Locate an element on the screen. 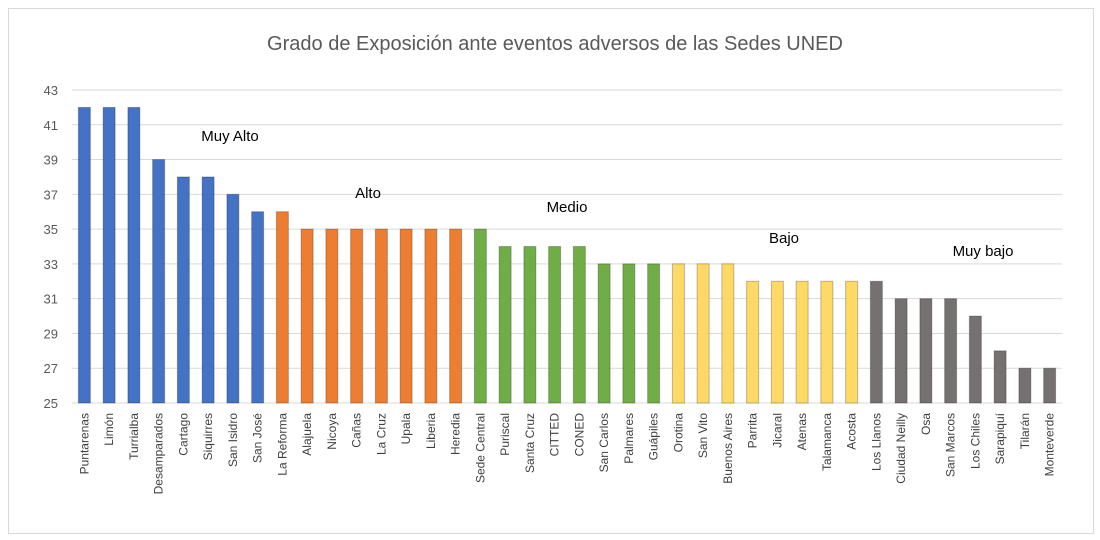  y-tick-label: 27 is located at coordinates (51, 368).